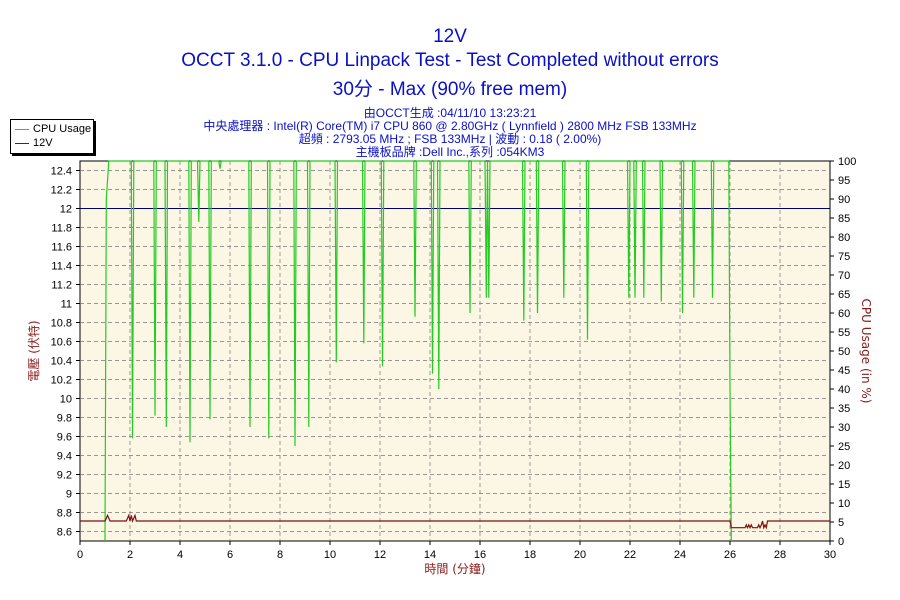 Image resolution: width=900 pixels, height=600 pixels. I want to click on legend: CPU Usage 12V, so click(52, 136).